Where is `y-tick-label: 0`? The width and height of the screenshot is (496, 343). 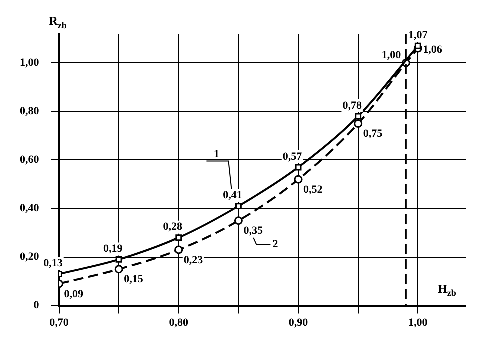
y-tick-label: 0 is located at coordinates (37, 306).